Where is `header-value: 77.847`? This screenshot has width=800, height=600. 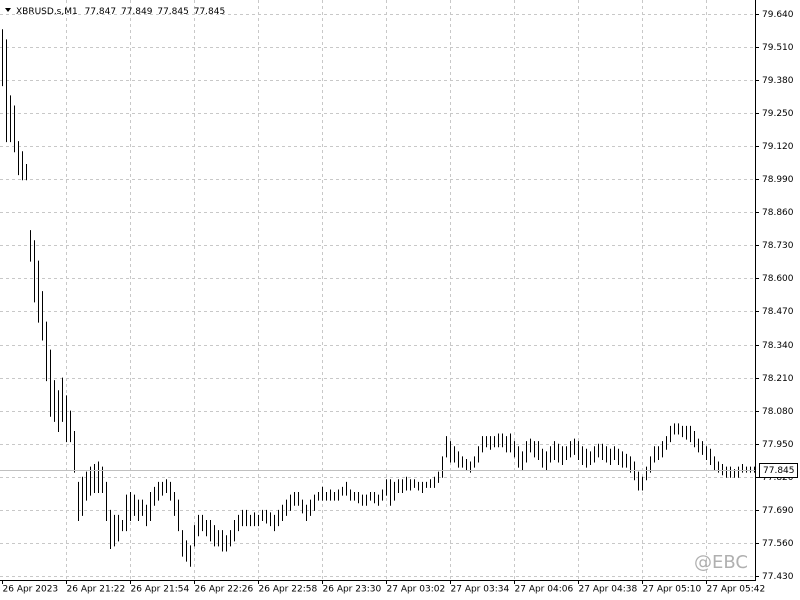
header-value: 77.847 is located at coordinates (101, 12).